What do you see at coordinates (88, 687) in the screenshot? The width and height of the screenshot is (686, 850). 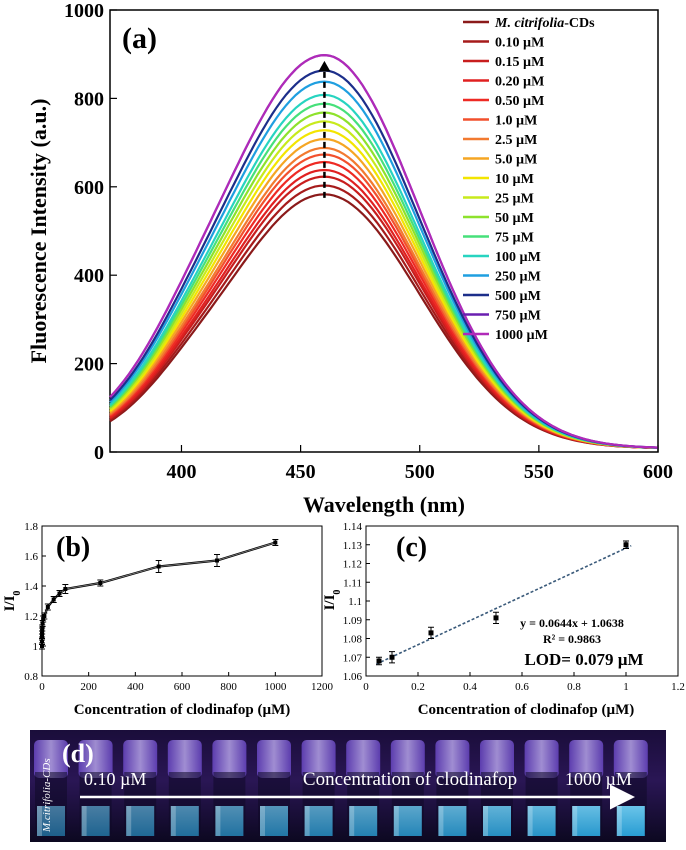 I see `ratio-x-tick-label: 200` at bounding box center [88, 687].